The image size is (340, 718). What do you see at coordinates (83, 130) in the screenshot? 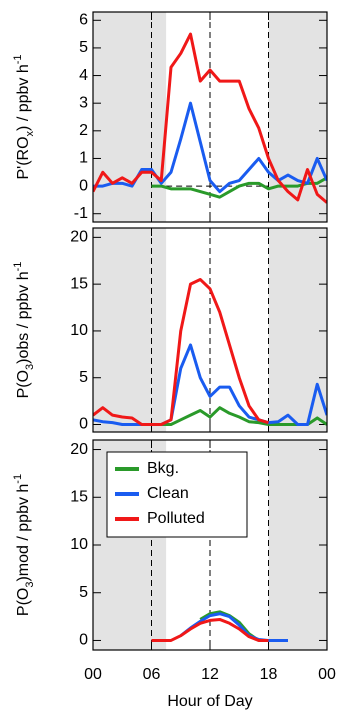
I see `y-tick-label: 2` at bounding box center [83, 130].